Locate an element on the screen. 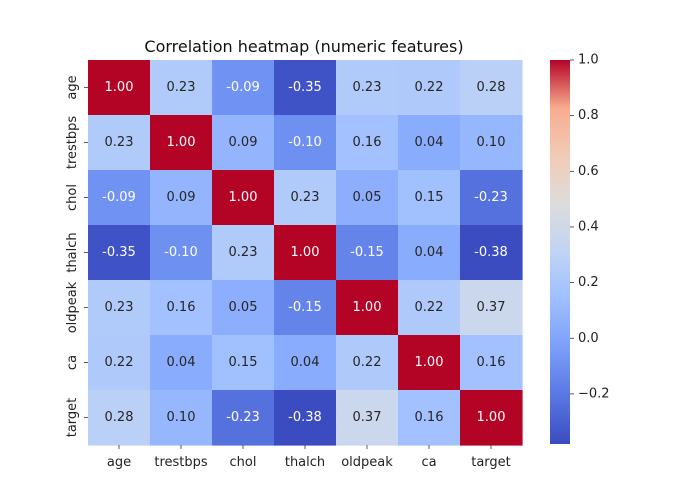  colorbar-ticks: −0.2 0.0 0.2 0.4 0.6 0.8 1.0 is located at coordinates (590, 227).